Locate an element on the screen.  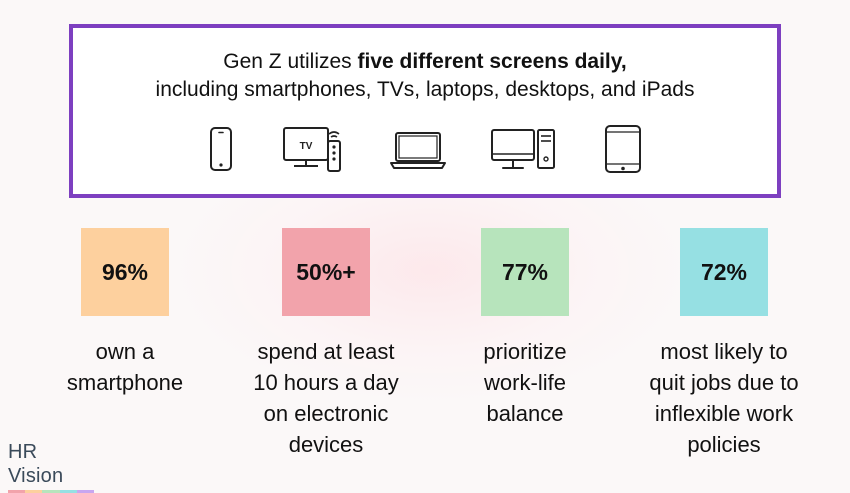
caption-line: smartphone is located at coordinates (125, 382).